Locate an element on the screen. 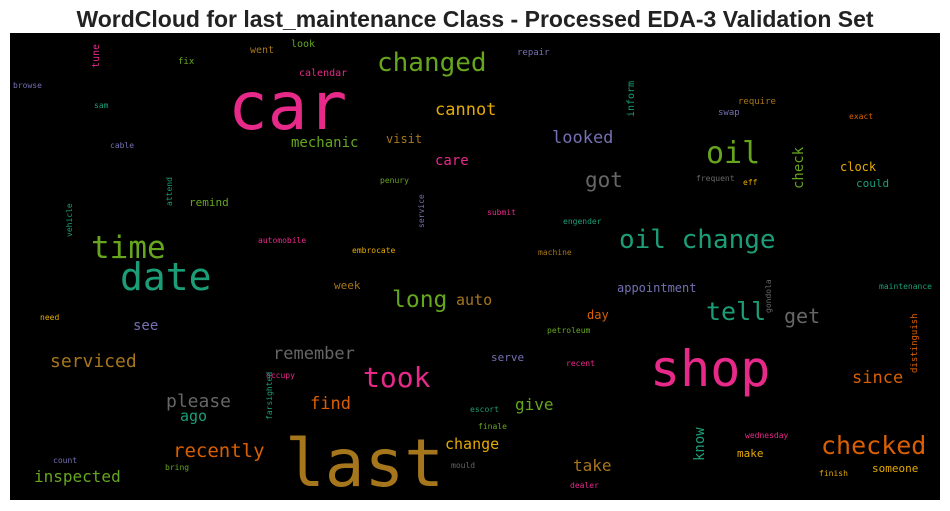  word-embrocate: embrocate is located at coordinates (374, 250).